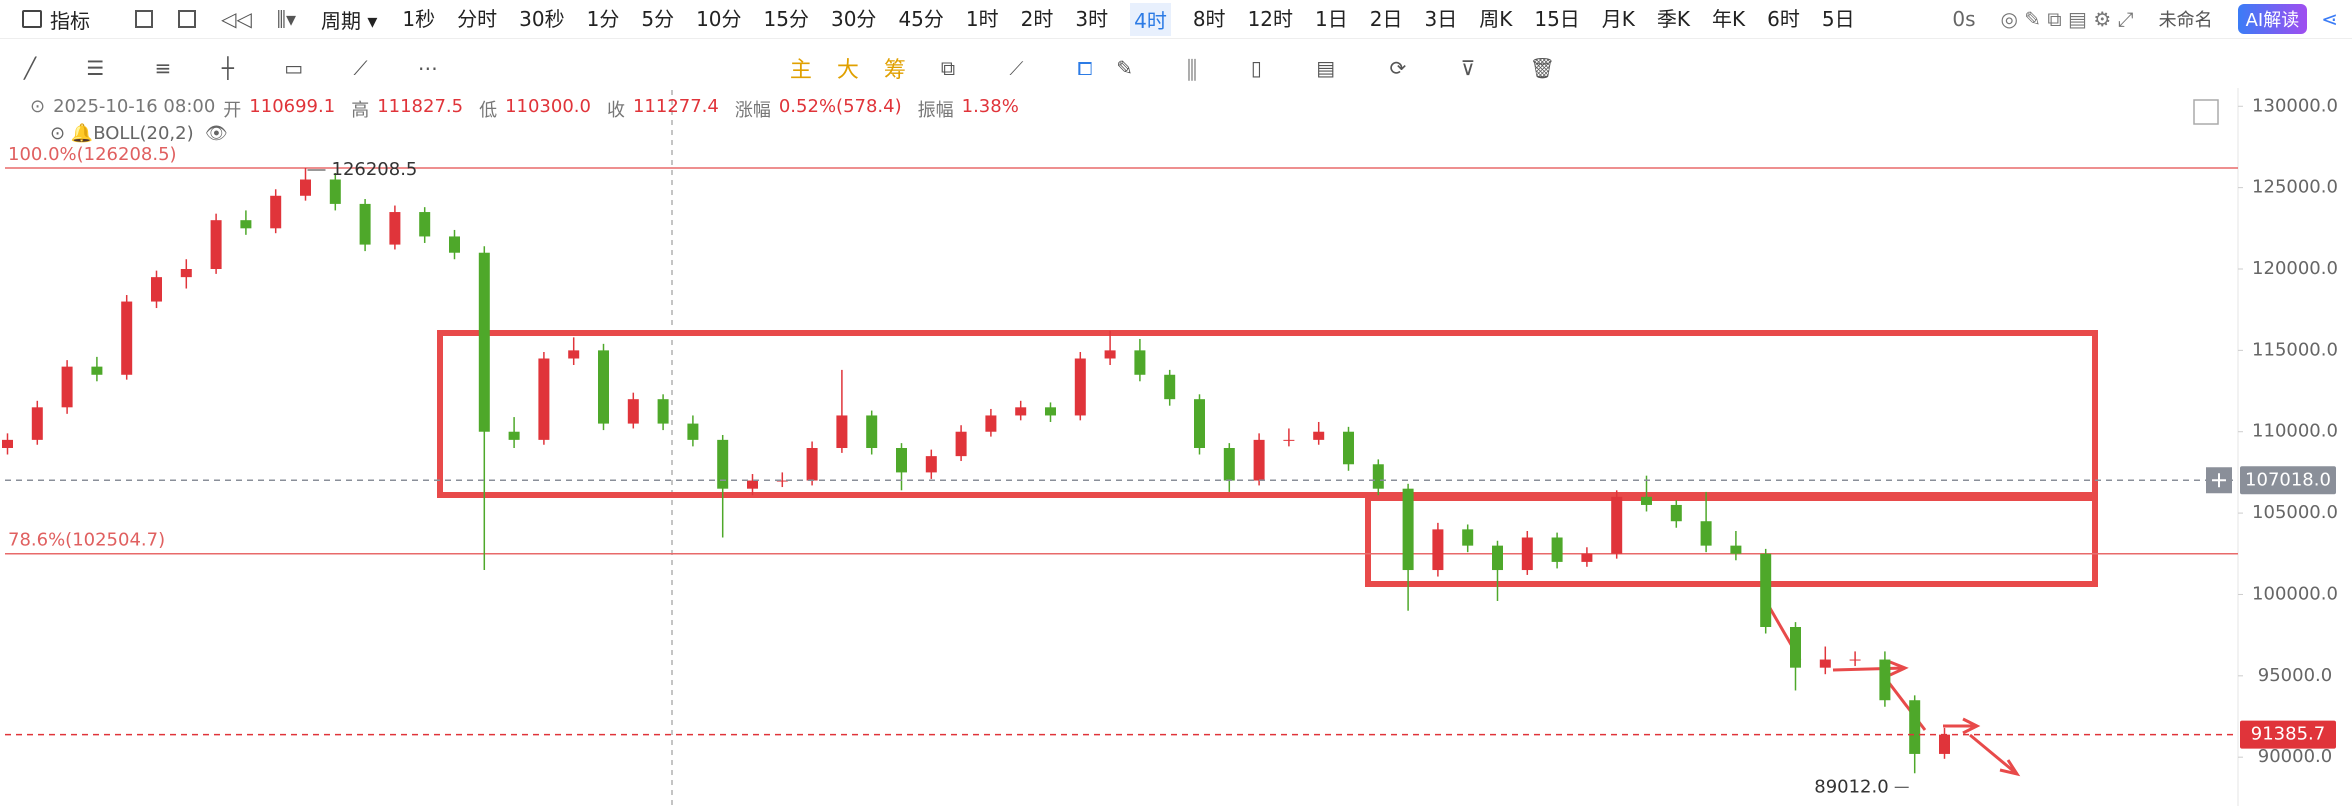 The width and height of the screenshot is (2352, 806). What do you see at coordinates (719, 18) in the screenshot?
I see `period-option: 10分` at bounding box center [719, 18].